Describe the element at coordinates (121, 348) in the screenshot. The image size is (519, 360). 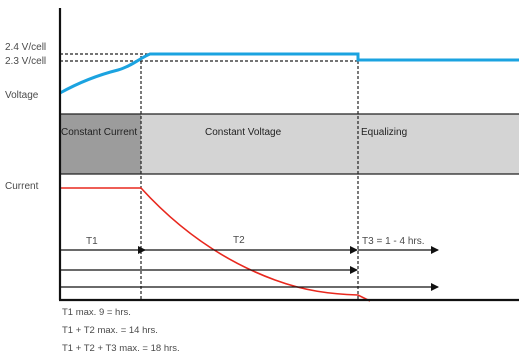
I see `note-t1-t2-t3-max: T1 + T2 + T3 max. = 18 hrs.` at that location.